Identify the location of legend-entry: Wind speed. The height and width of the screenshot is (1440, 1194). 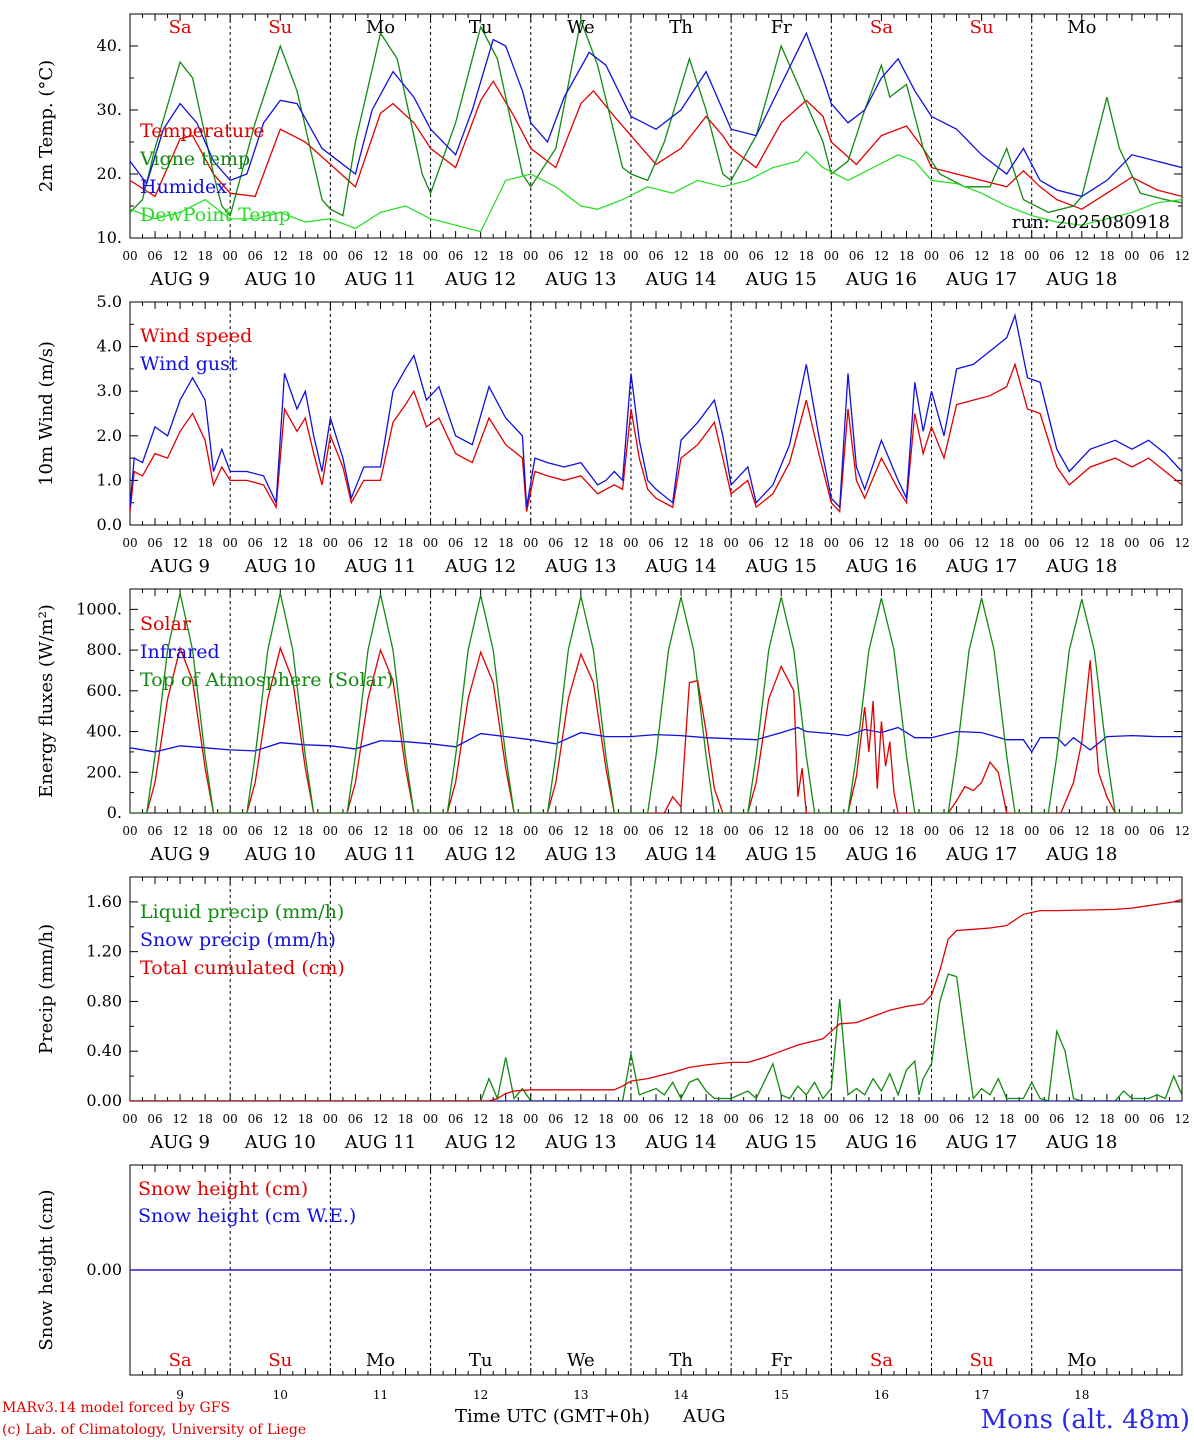
(196, 336).